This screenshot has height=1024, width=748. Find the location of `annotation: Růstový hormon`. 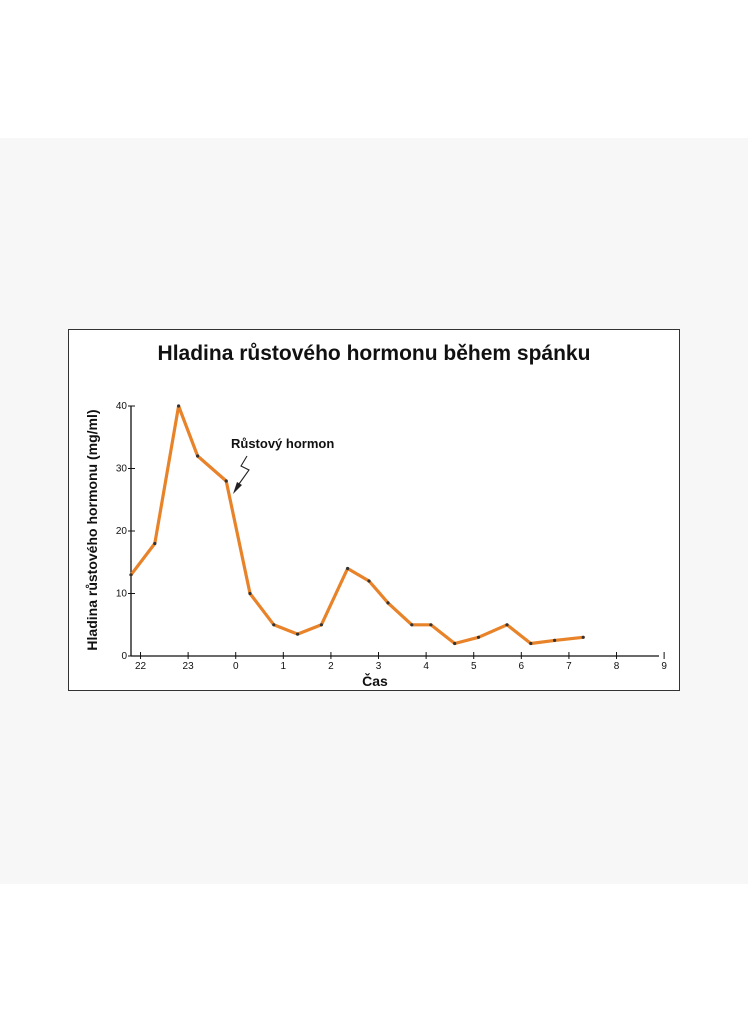

annotation: Růstový hormon is located at coordinates (282, 465).